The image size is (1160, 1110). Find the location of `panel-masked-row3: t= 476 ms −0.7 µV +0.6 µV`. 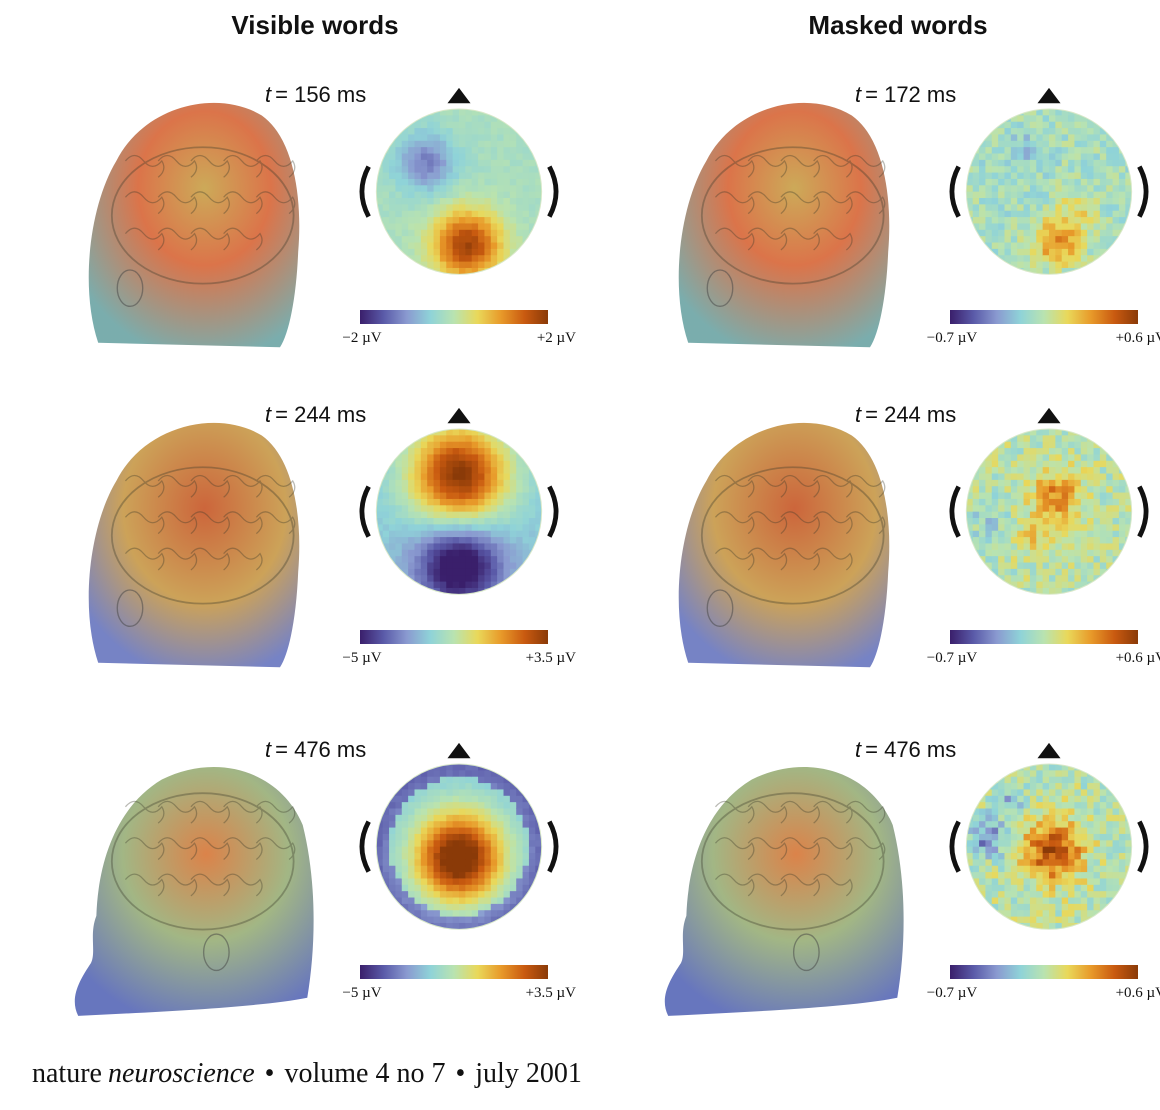

panel-masked-row3: t= 476 ms −0.7 µV +0.6 µV is located at coordinates (890, 885).